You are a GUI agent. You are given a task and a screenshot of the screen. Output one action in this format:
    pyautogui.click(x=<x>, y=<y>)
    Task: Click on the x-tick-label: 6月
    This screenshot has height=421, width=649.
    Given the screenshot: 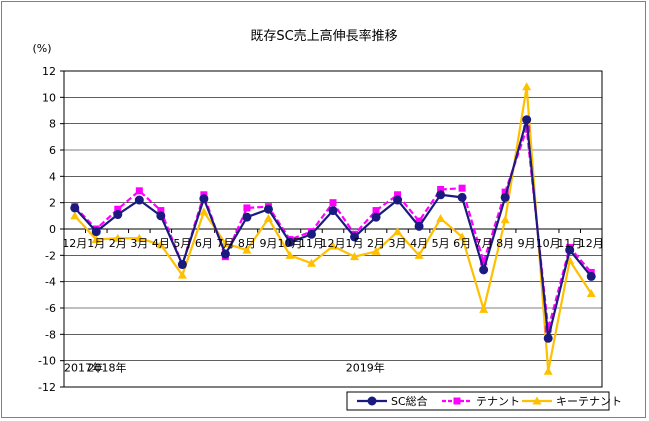 What is the action you would take?
    pyautogui.click(x=462, y=243)
    